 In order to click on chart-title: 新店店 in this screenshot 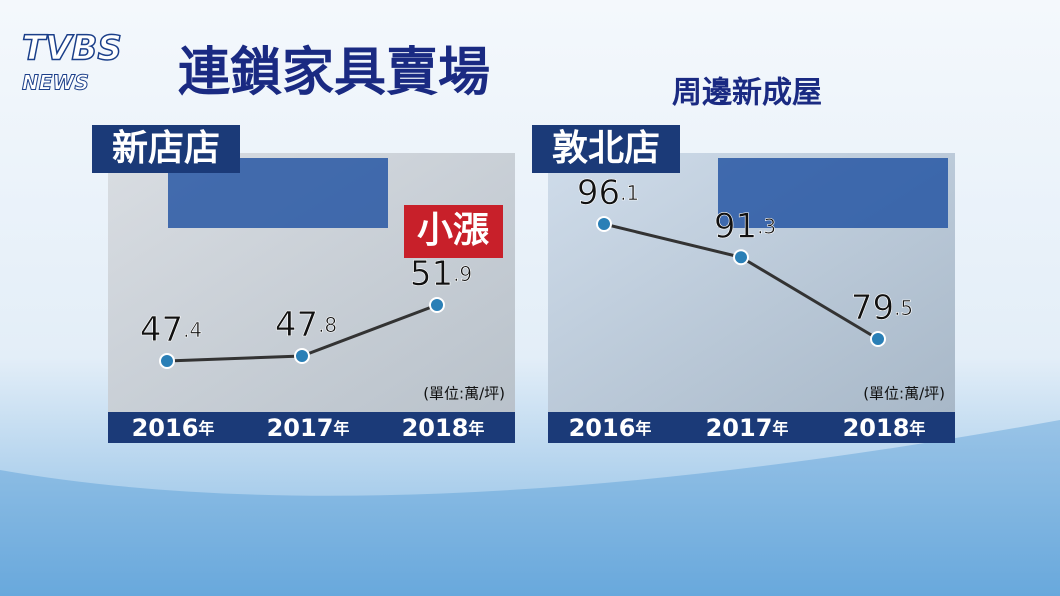, I will do `click(166, 148)`.